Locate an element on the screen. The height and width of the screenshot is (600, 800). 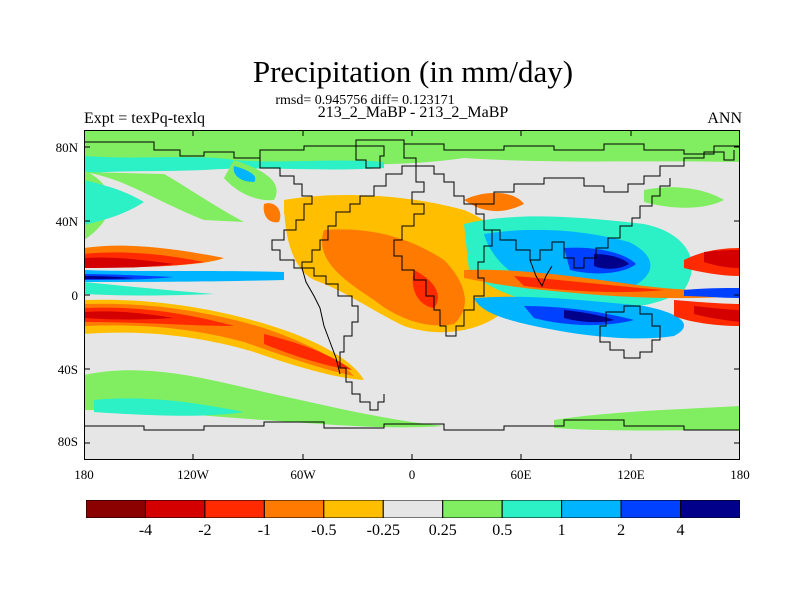
season-label: ANN is located at coordinates (724, 118).